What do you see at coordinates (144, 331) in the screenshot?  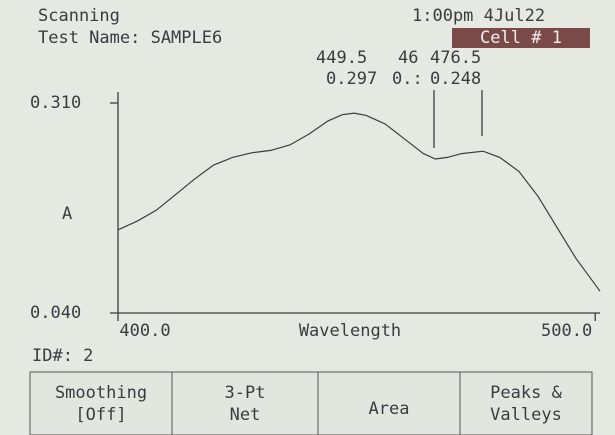 I see `x-tick-label: 400.0` at bounding box center [144, 331].